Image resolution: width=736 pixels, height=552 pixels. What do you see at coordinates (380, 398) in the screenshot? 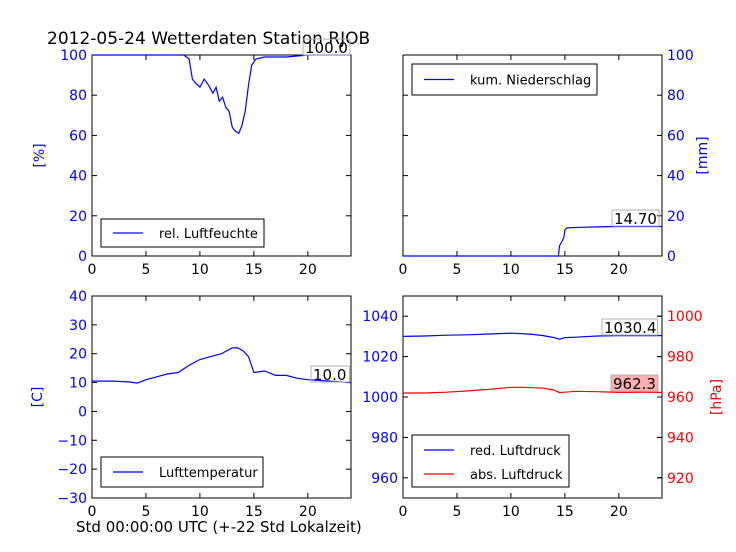
I see `y-tick-label: 1000` at bounding box center [380, 398].